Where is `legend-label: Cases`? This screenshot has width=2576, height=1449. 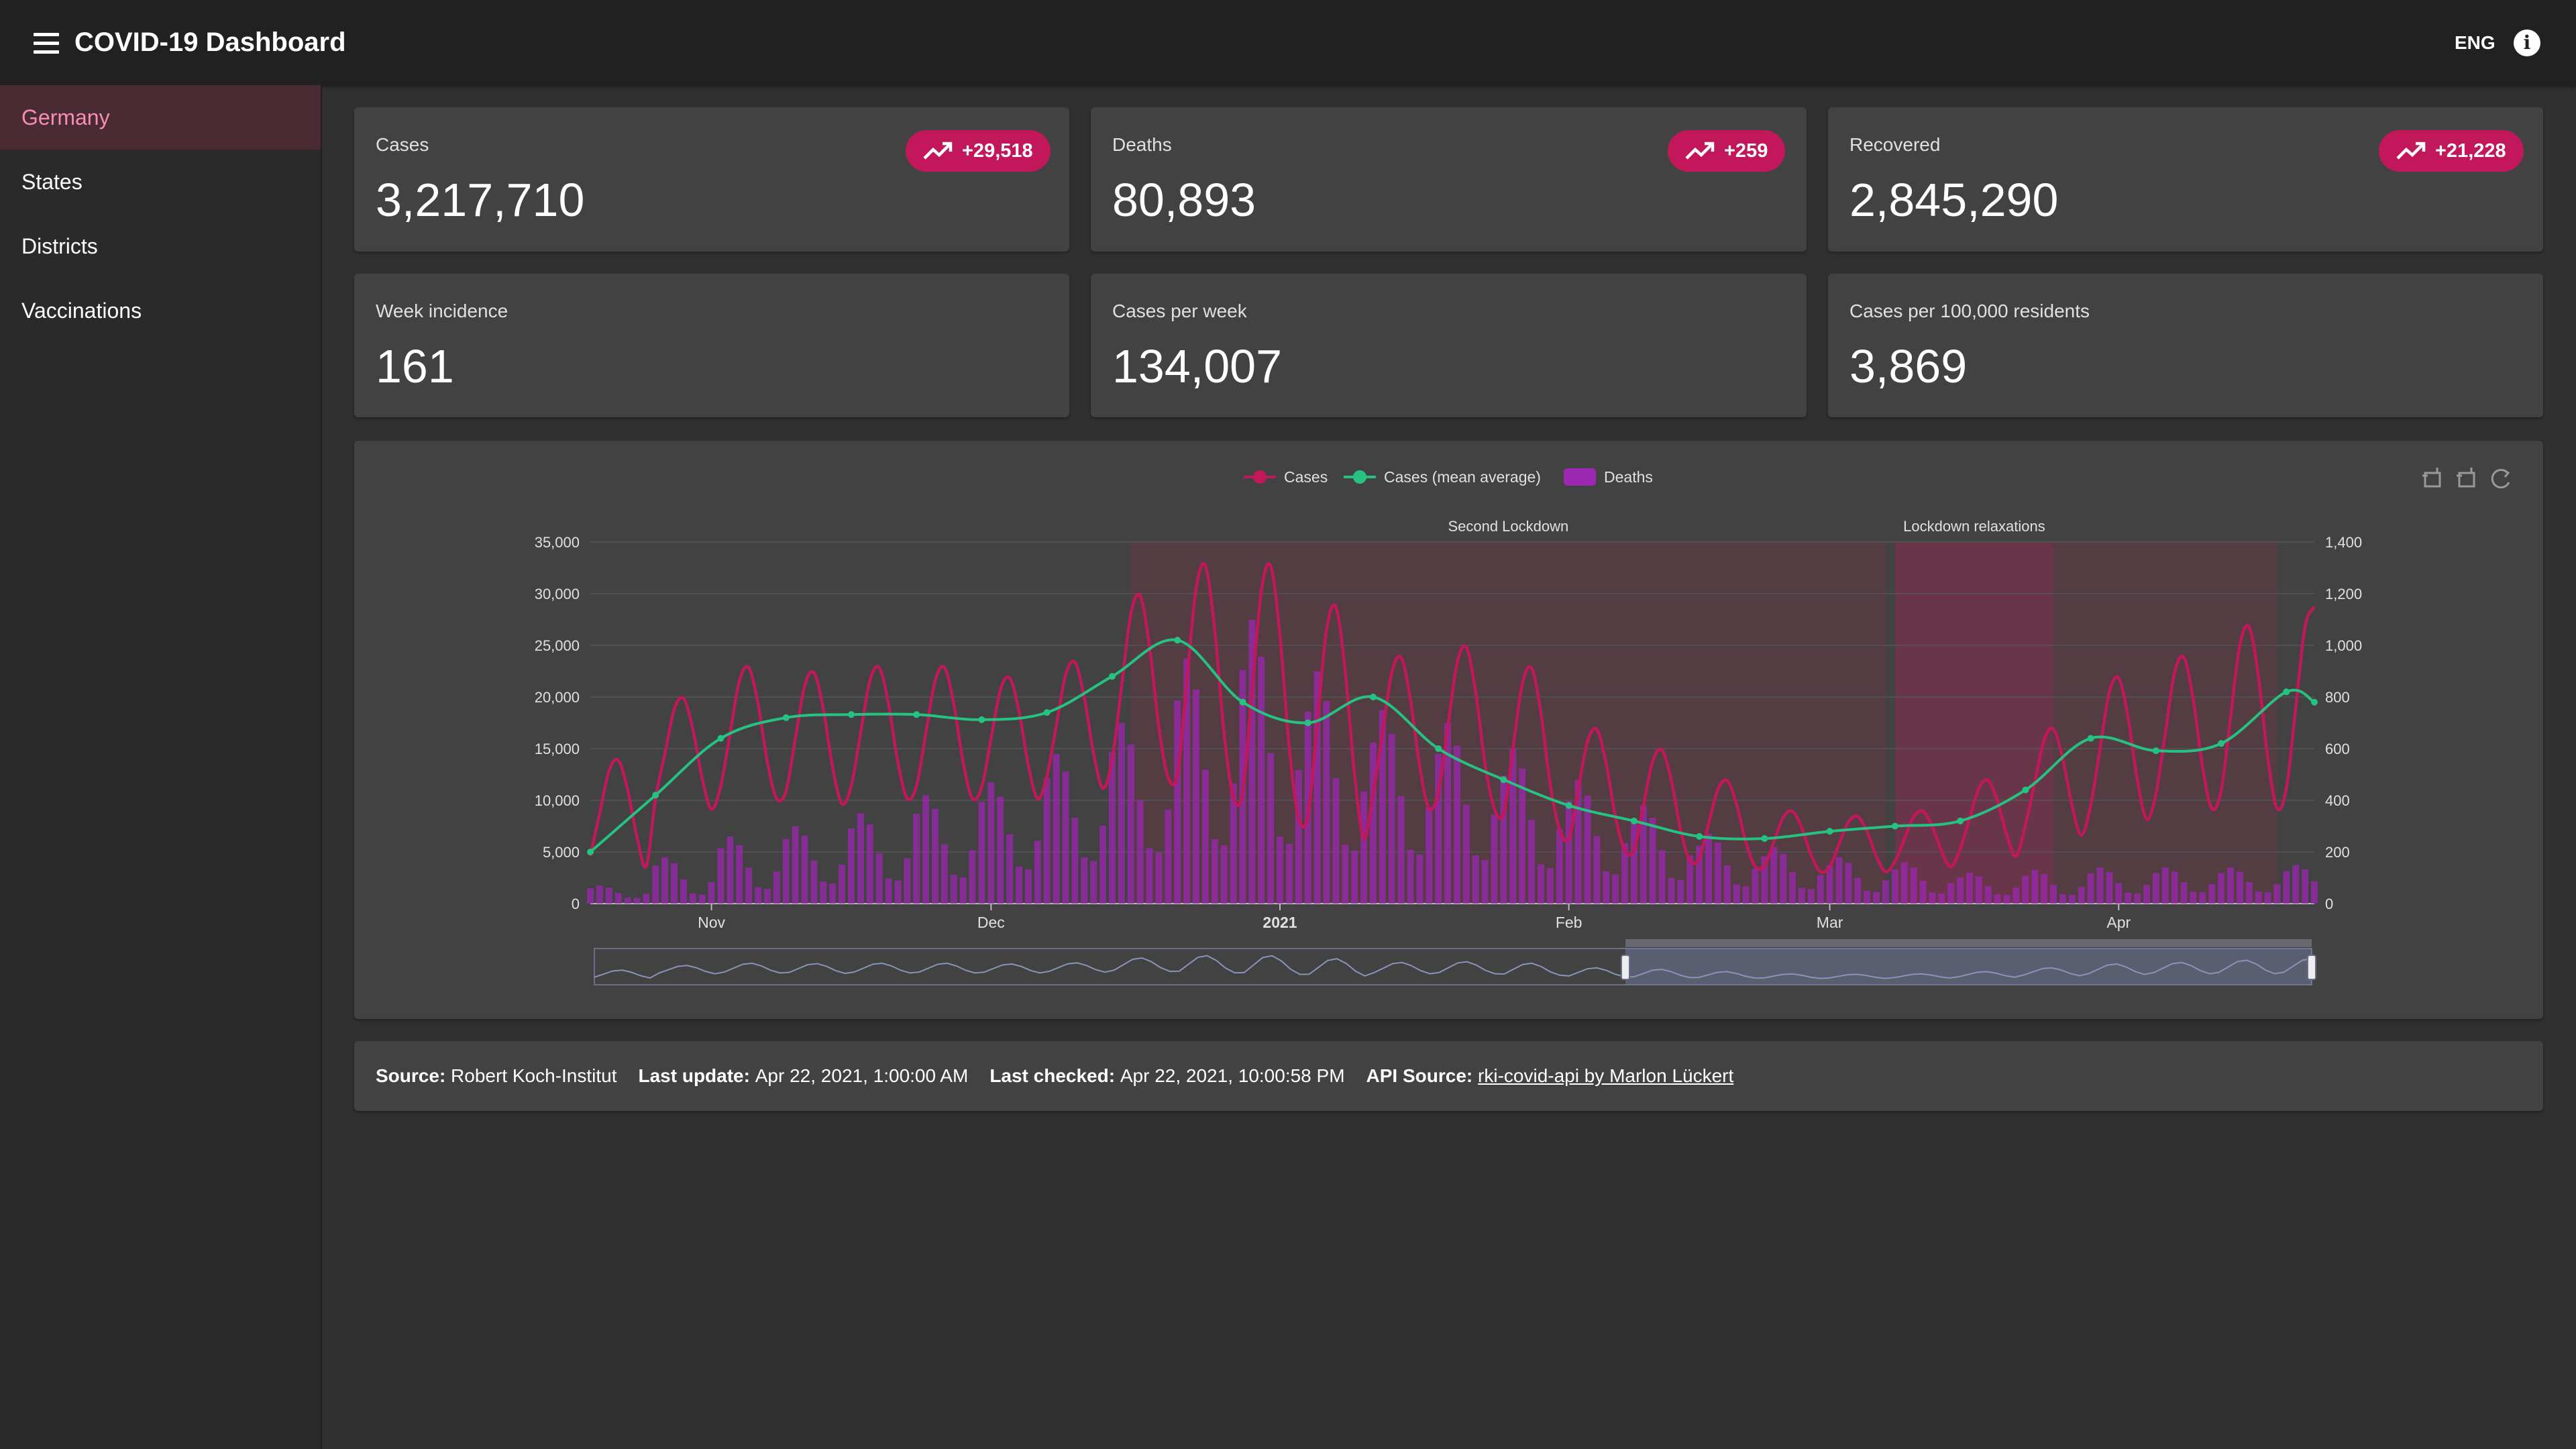 legend-label: Cases is located at coordinates (1306, 477).